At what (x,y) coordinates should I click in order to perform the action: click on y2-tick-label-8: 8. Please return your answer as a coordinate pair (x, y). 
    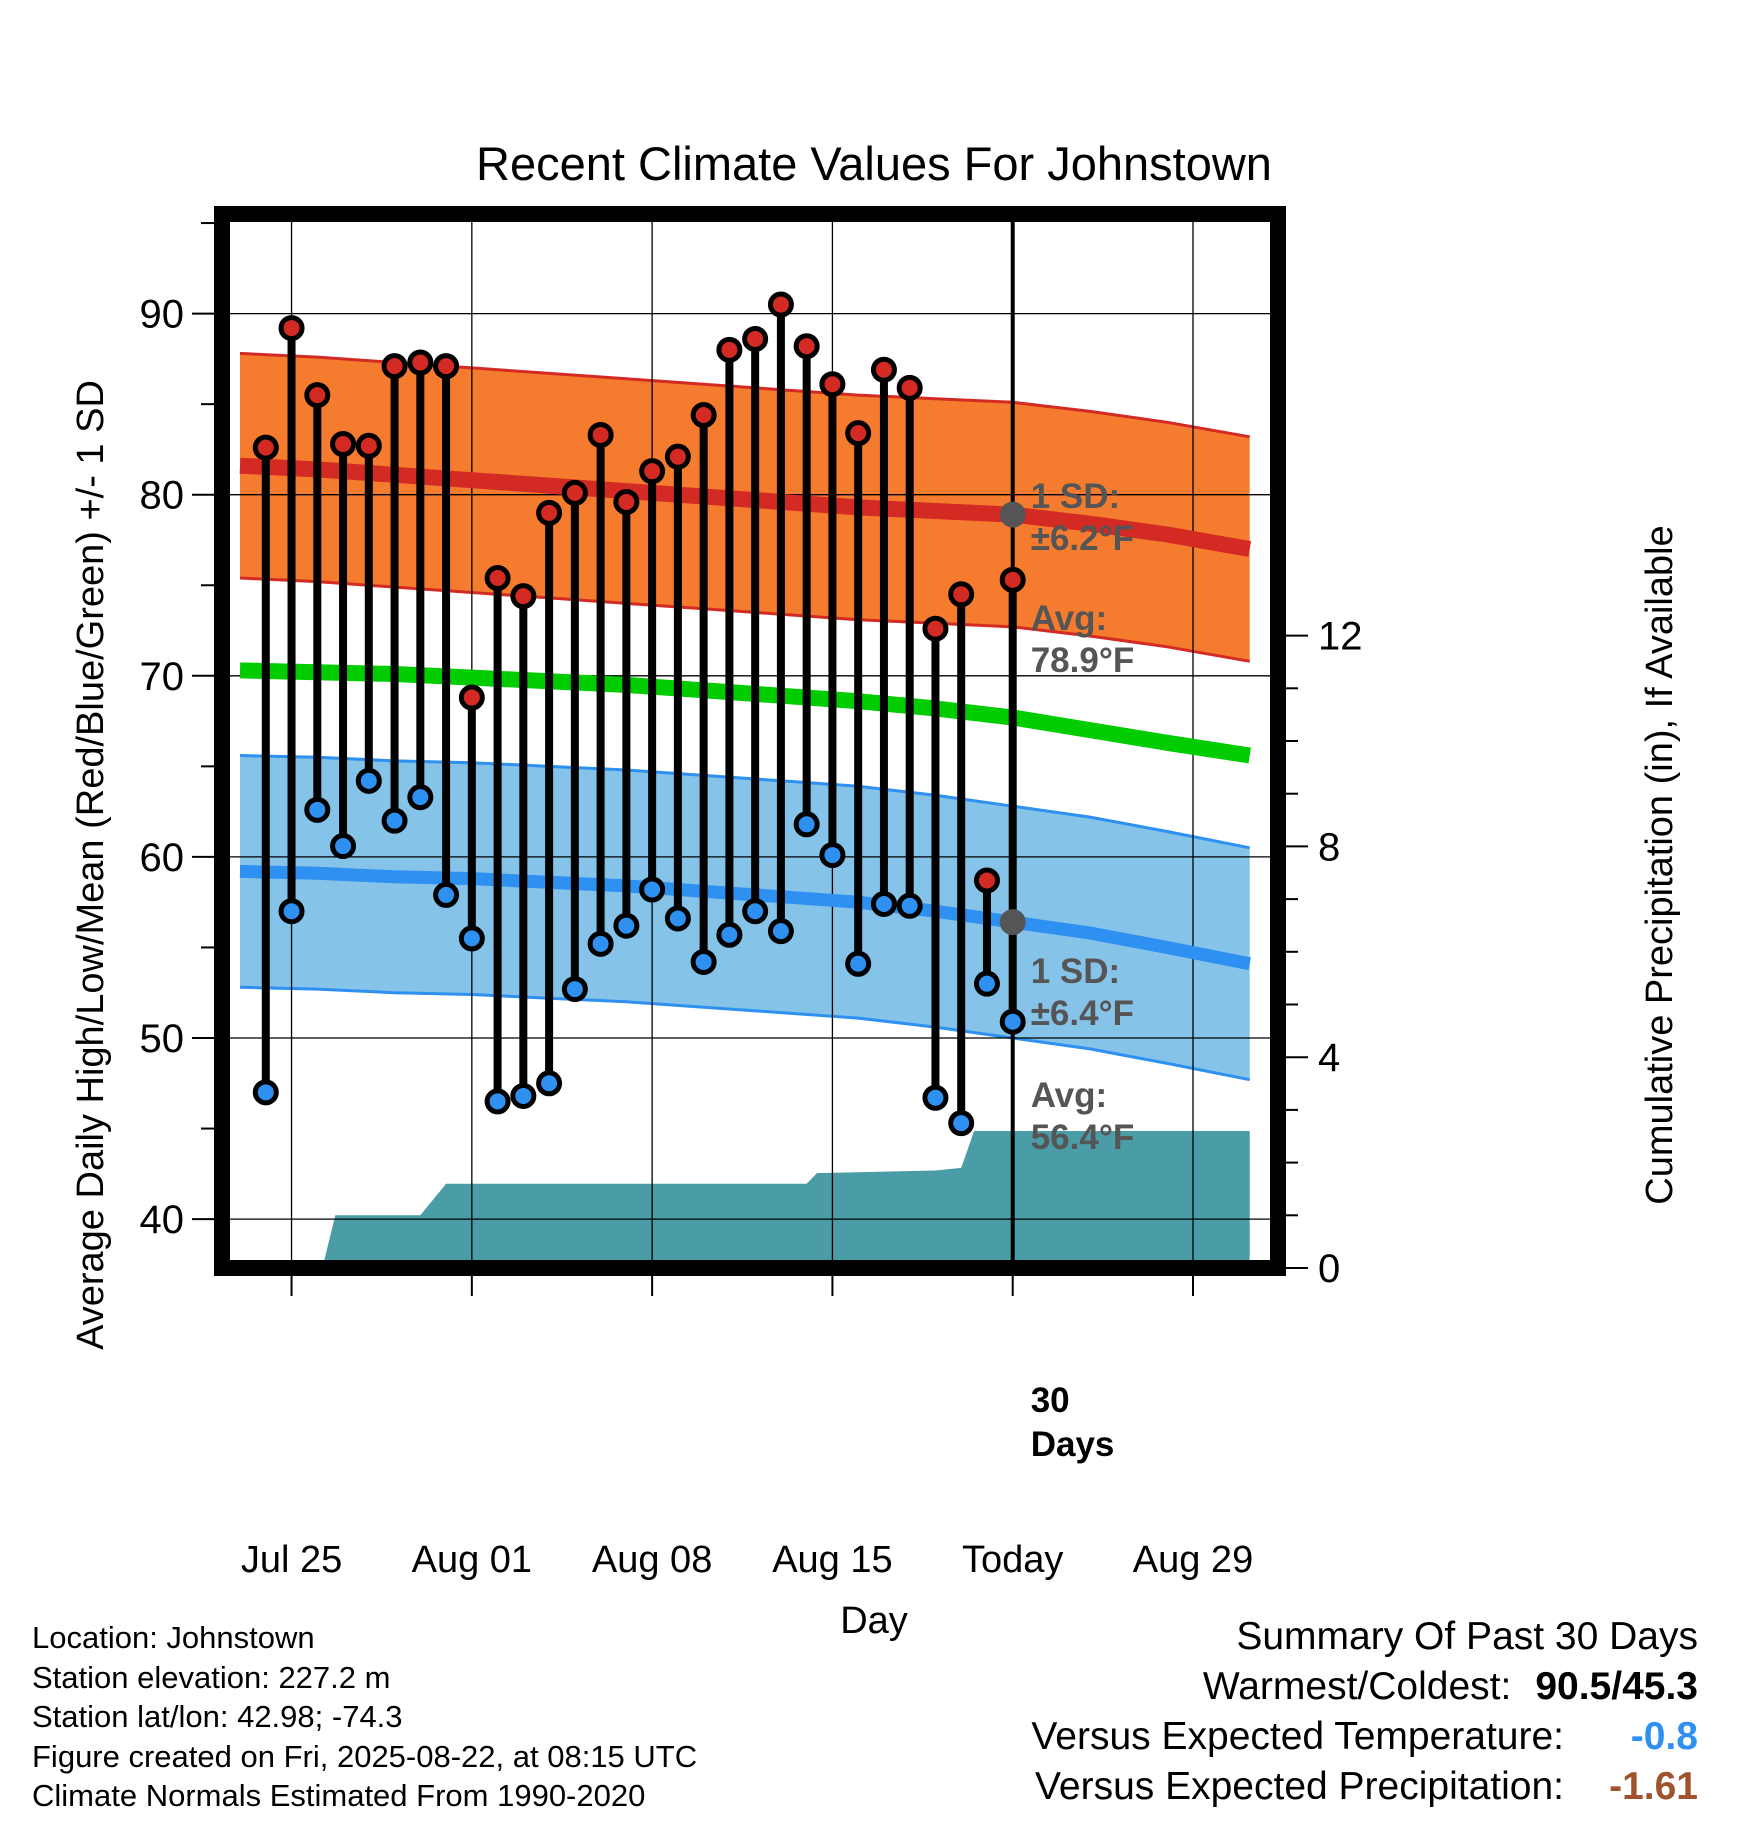
    Looking at the image, I should click on (1329, 847).